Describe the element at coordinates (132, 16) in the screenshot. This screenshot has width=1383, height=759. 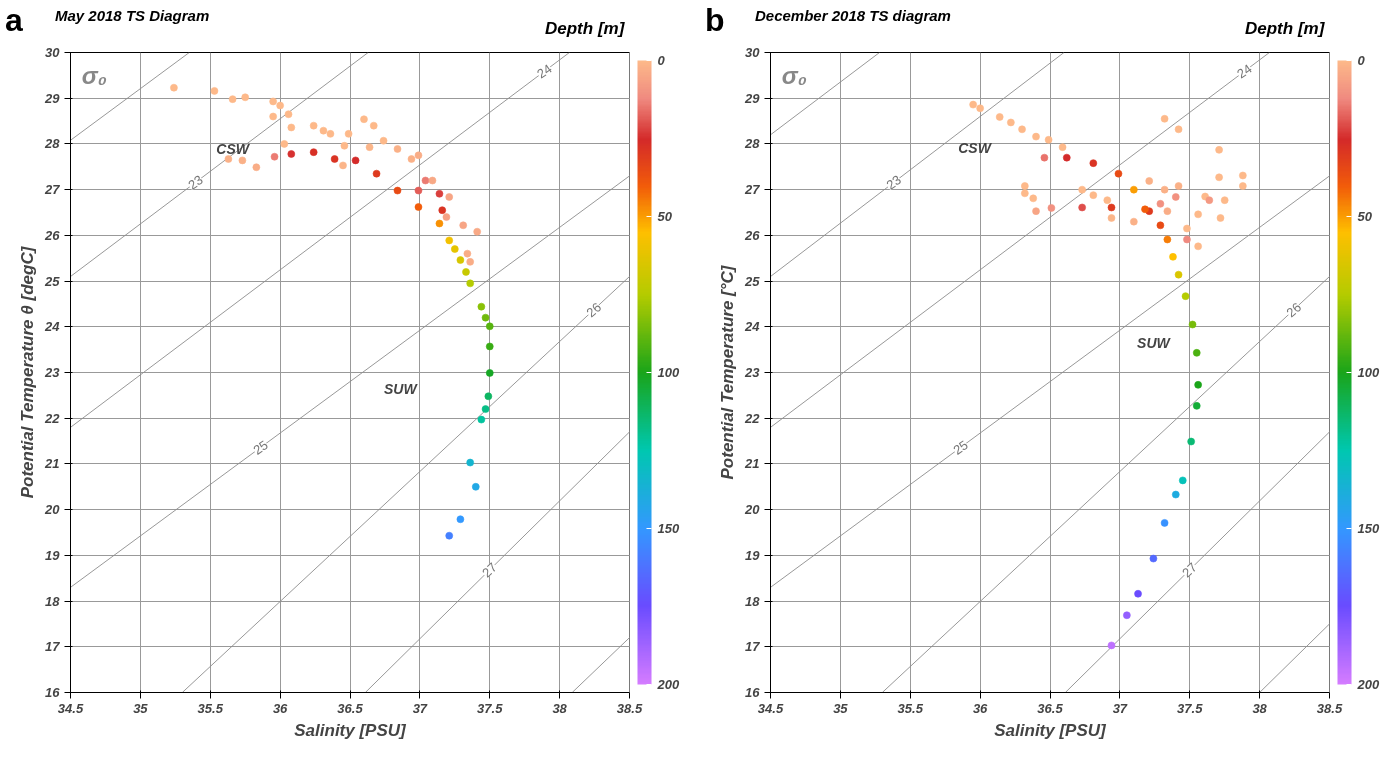
I see `chart-title: May 2018 TS Diagram` at that location.